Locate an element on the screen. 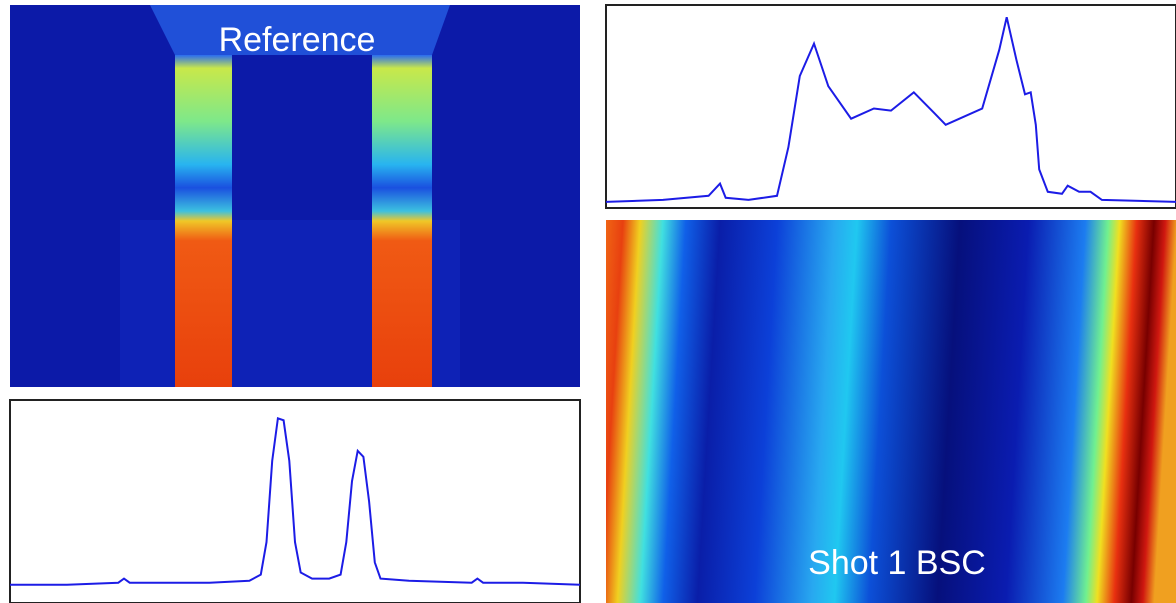 This screenshot has width=1176, height=603. image-title: Shot 1 BSC is located at coordinates (897, 563).